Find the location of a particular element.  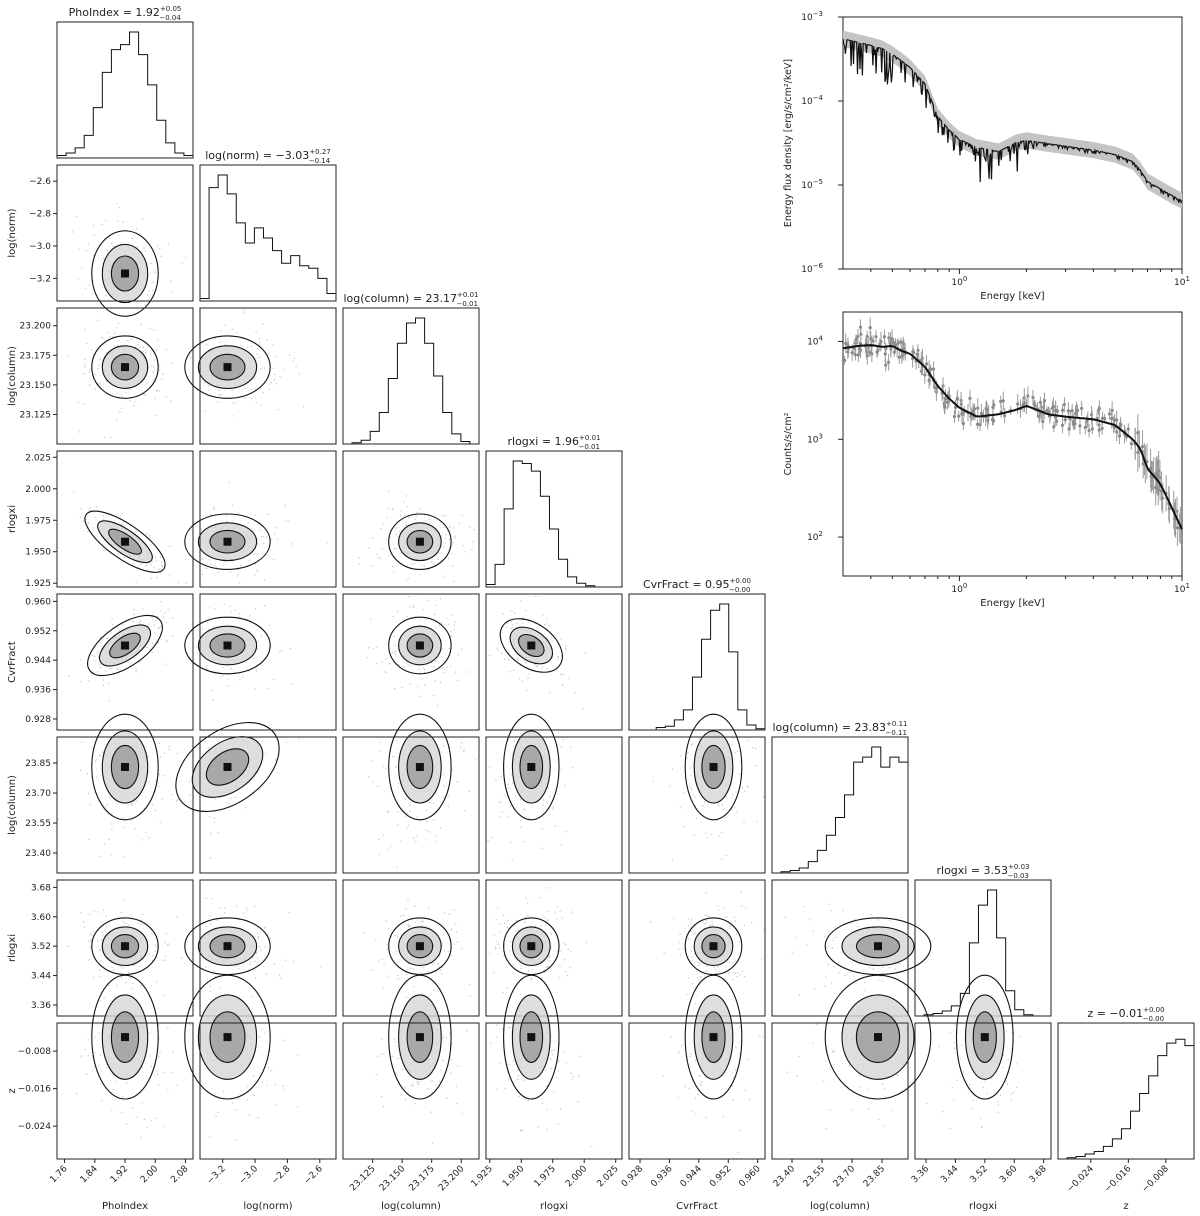

x-tick-label: 100 is located at coordinates (959, 588).